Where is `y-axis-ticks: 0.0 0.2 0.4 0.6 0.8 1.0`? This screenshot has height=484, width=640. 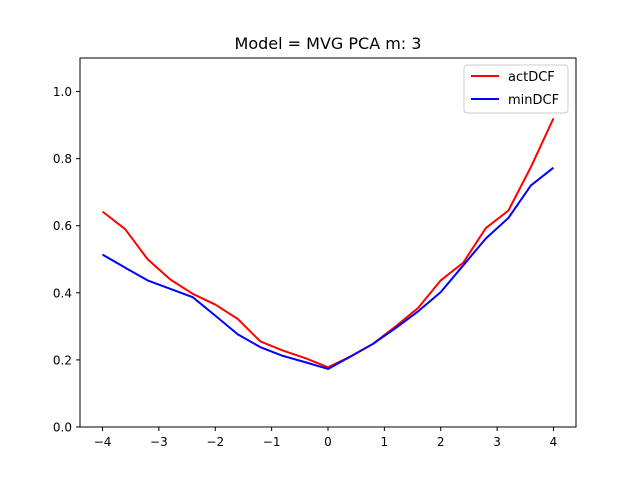
y-axis-ticks: 0.0 0.2 0.4 0.6 0.8 1.0 is located at coordinates (66, 260).